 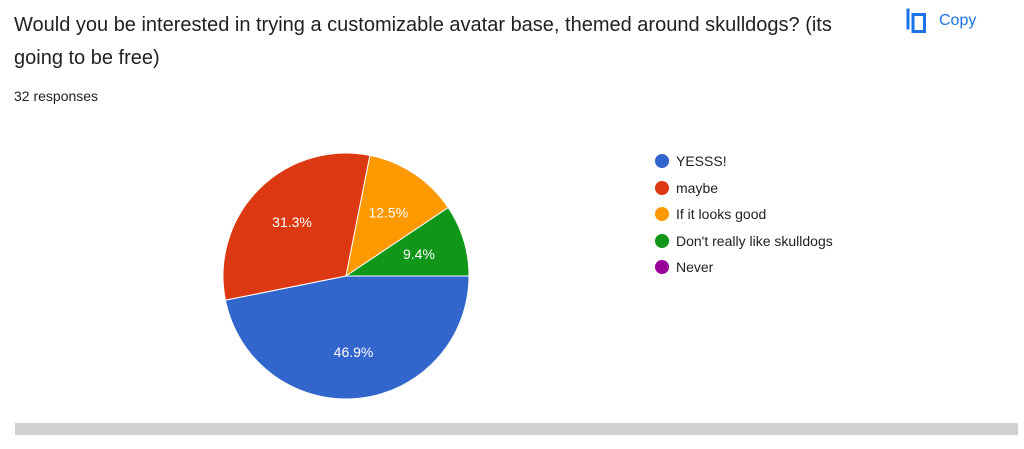 I want to click on pie-slices, so click(x=346, y=276).